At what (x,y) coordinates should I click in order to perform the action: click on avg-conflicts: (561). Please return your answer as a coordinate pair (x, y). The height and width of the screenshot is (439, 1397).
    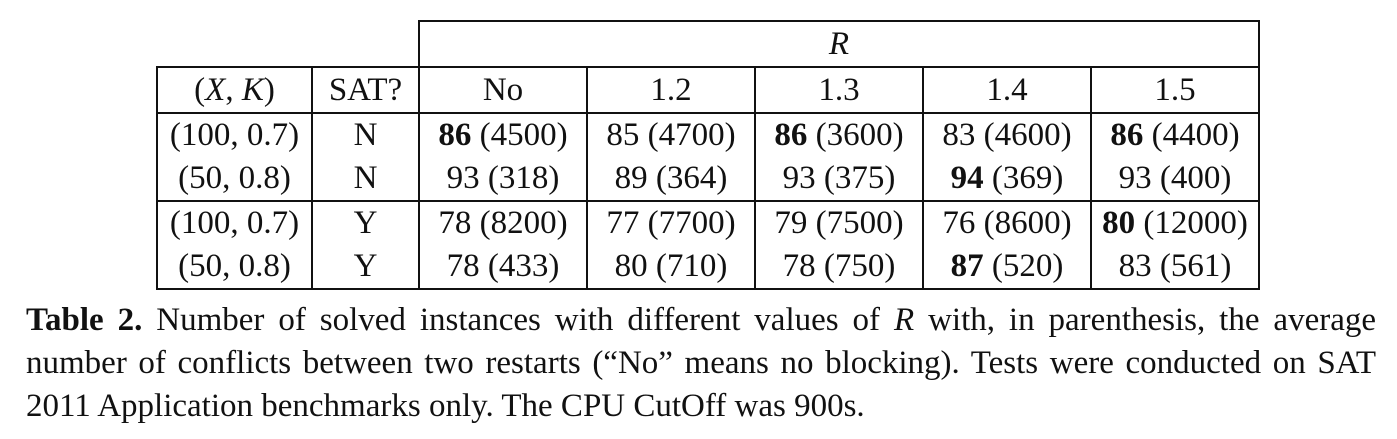
    Looking at the image, I should click on (1191, 266).